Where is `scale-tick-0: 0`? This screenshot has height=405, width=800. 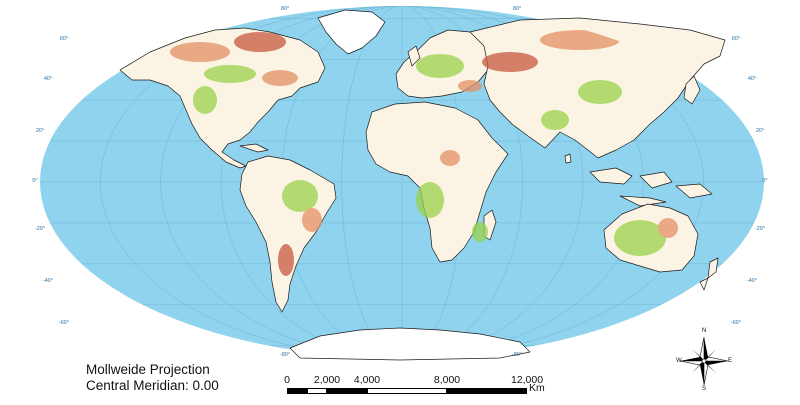
scale-tick-0: 0 is located at coordinates (287, 380).